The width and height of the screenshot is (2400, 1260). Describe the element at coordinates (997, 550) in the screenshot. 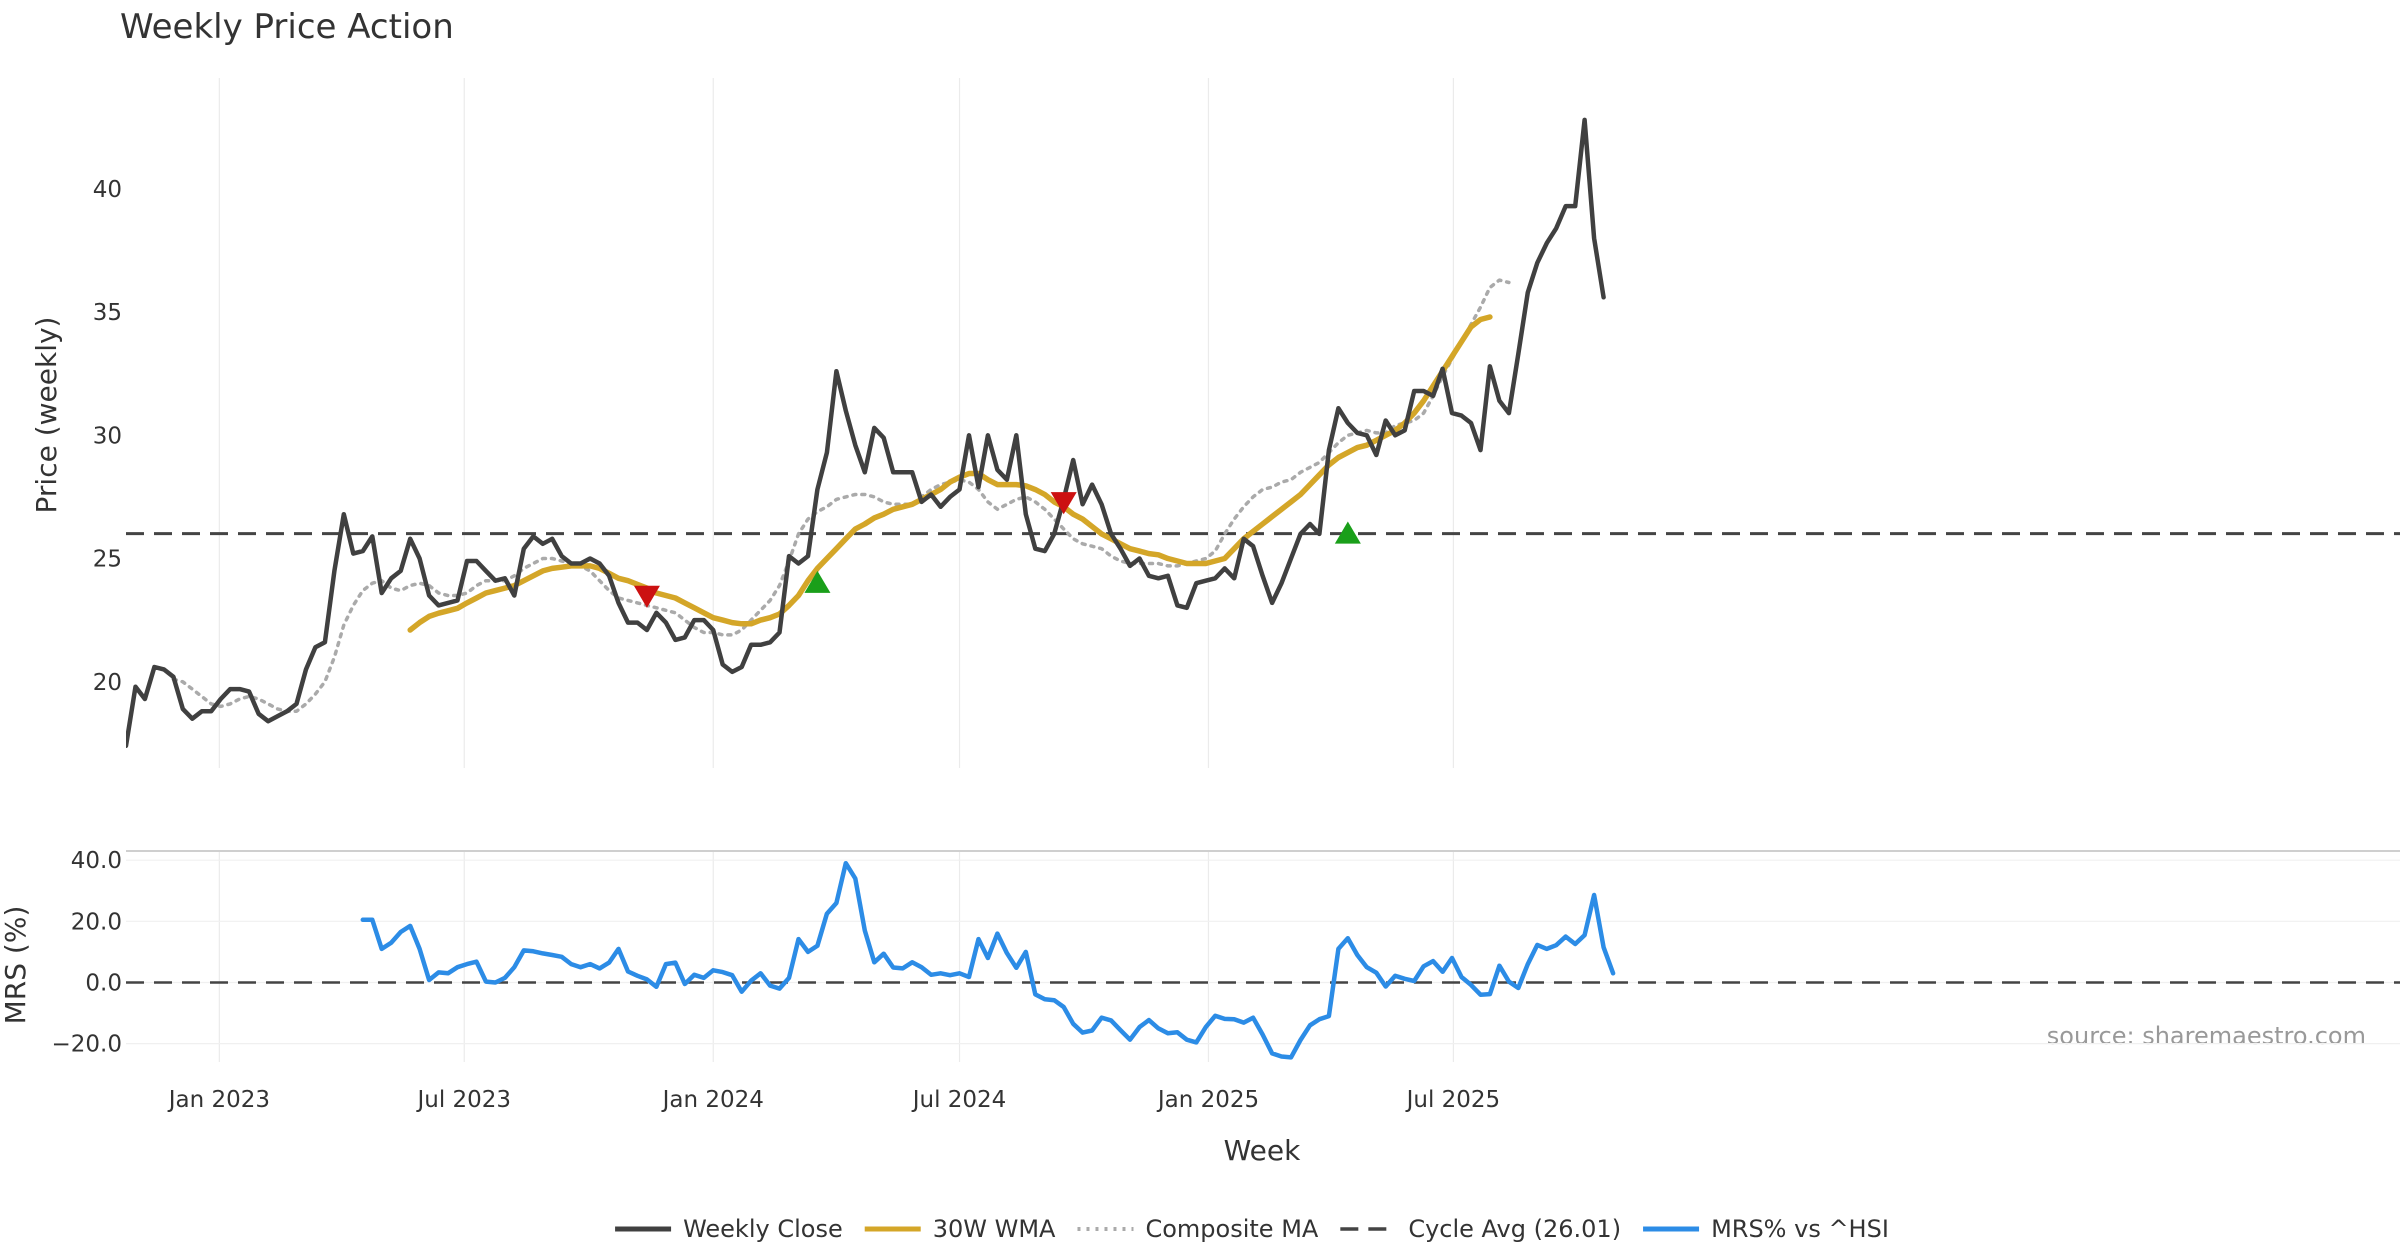

I see `signal-markers` at that location.